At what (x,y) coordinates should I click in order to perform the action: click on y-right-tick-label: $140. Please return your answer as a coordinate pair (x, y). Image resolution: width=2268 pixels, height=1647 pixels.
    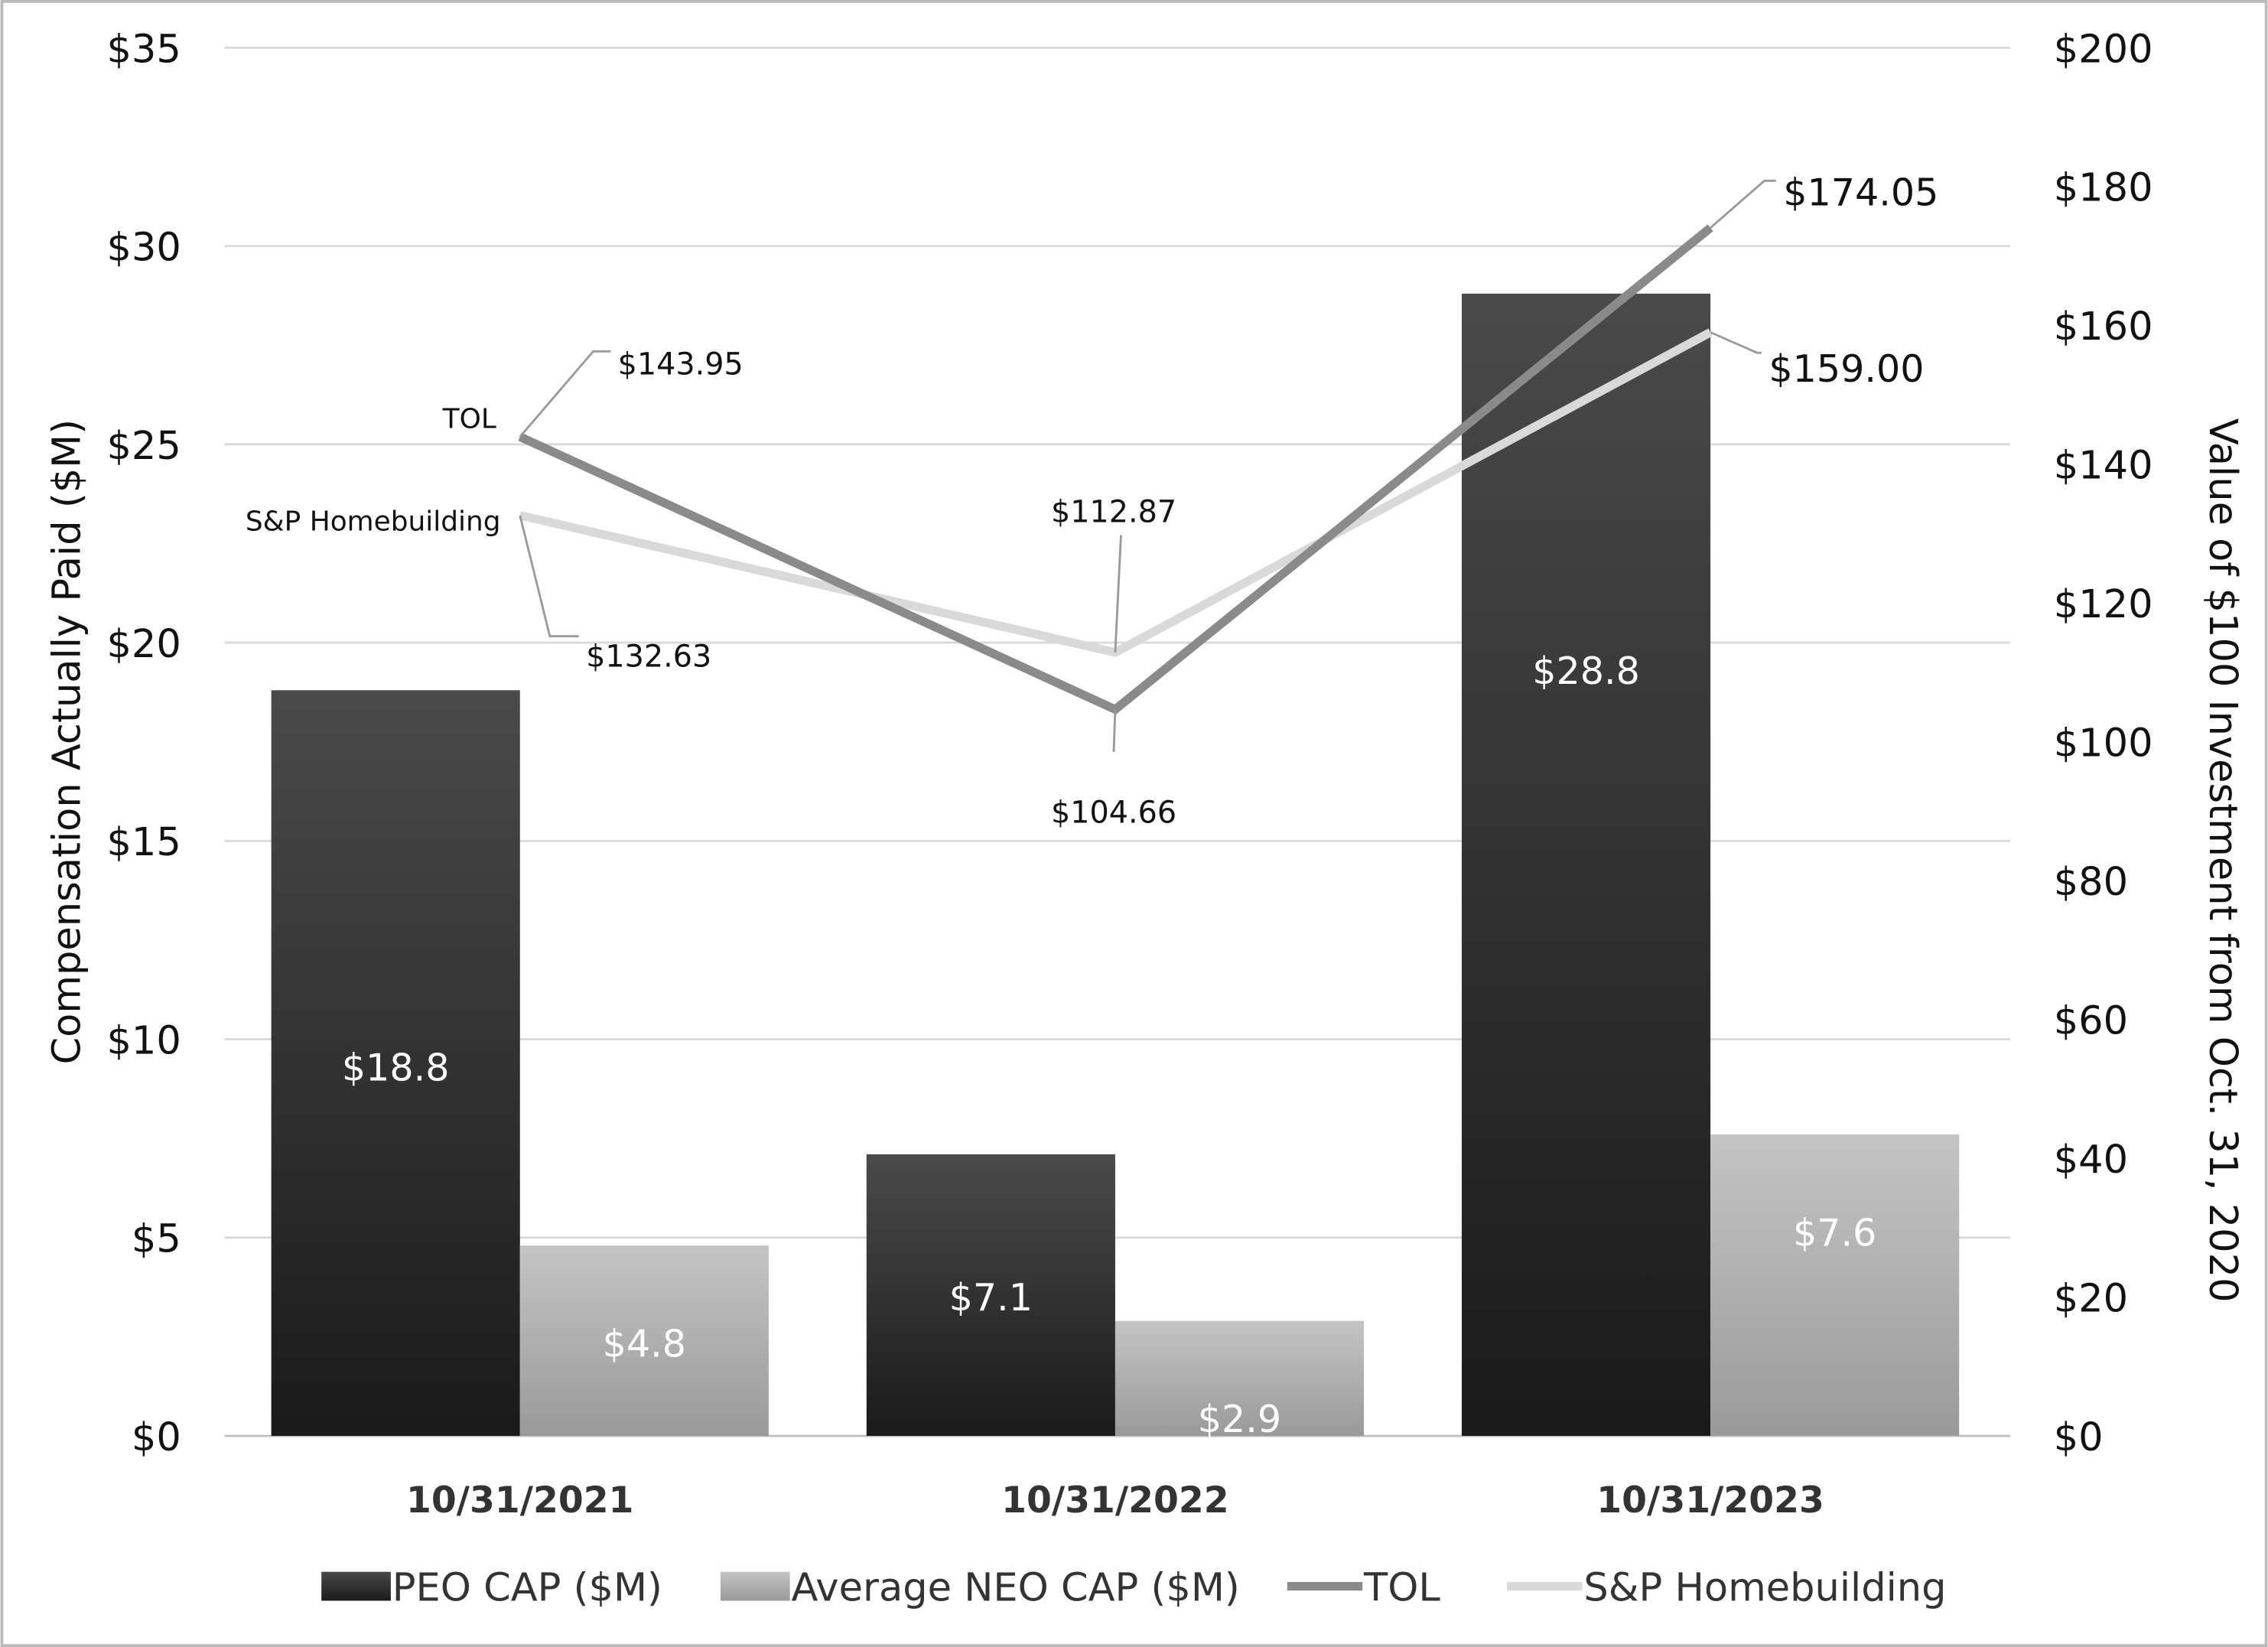
    Looking at the image, I should click on (2103, 467).